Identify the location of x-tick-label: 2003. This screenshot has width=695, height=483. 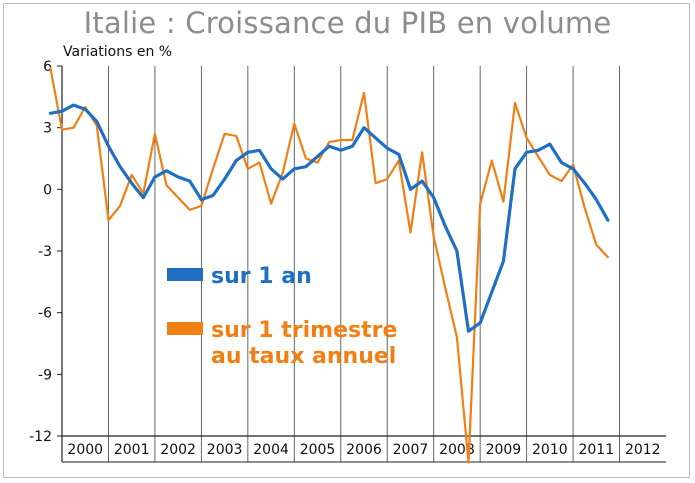
(225, 450).